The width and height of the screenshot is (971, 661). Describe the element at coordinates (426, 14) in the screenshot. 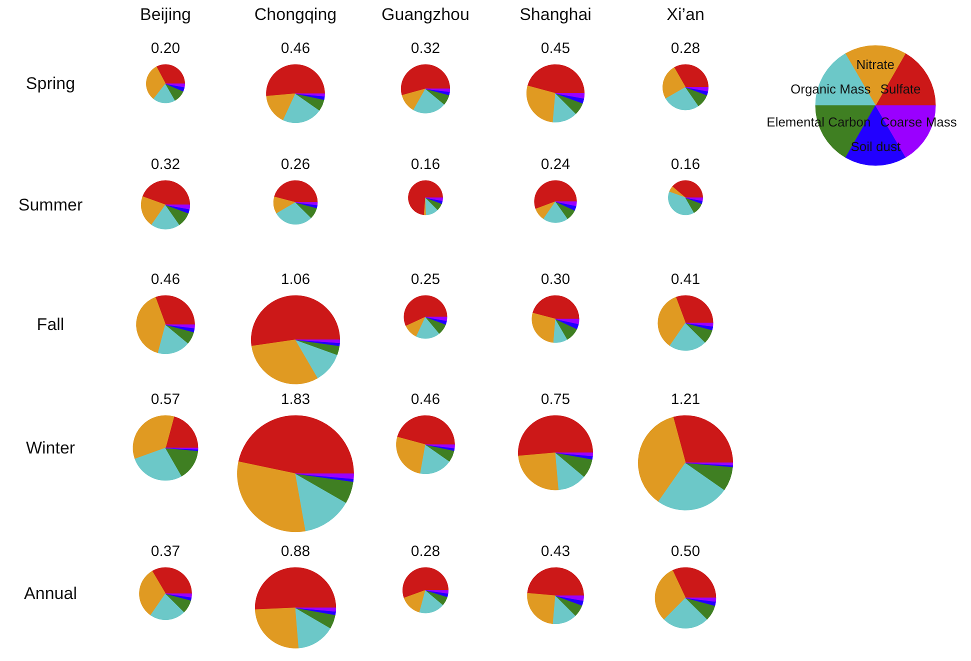

I see `chart-title: Guangzhou` at that location.